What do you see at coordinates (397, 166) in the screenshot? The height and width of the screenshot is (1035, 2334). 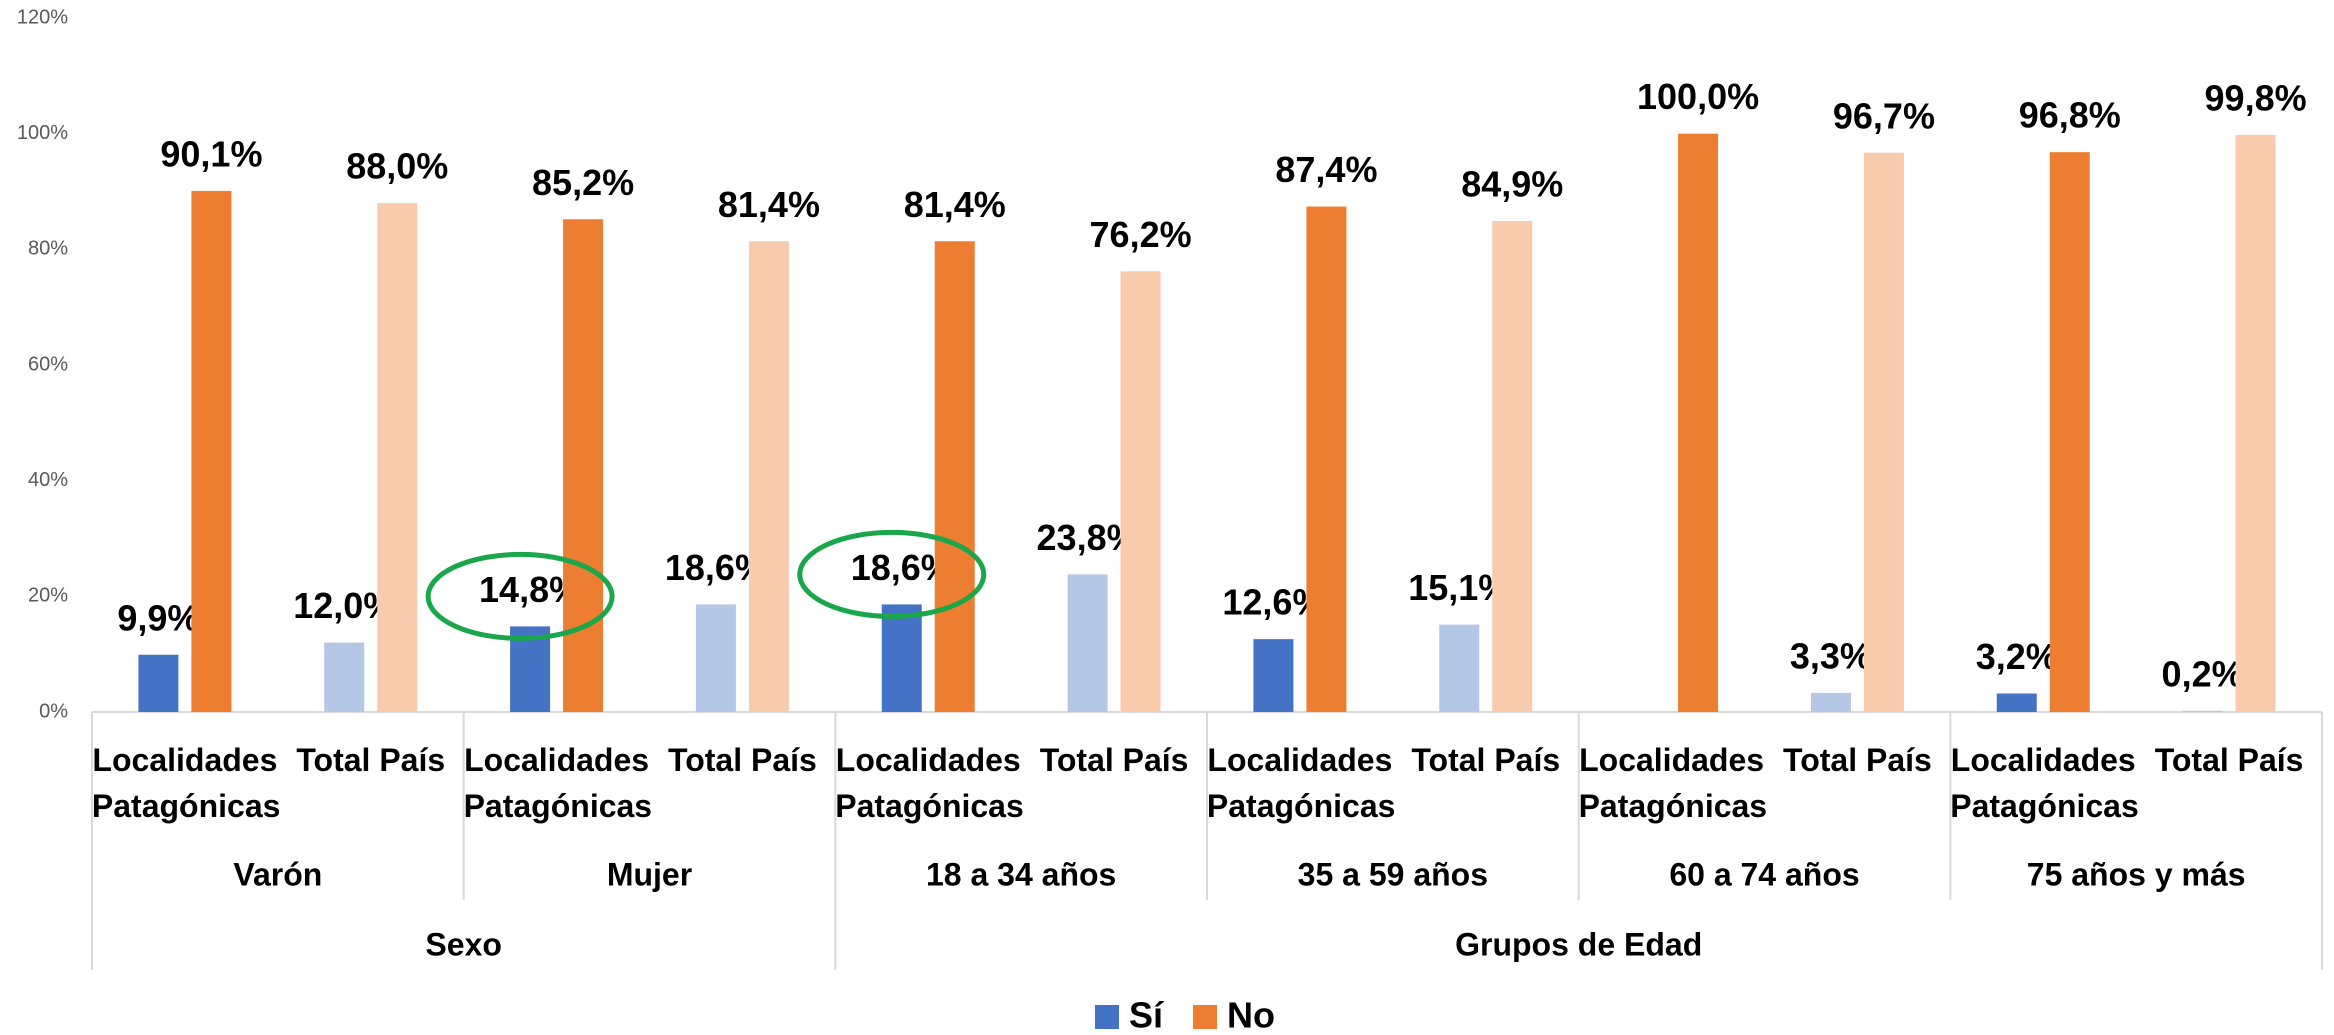 I see `value-label: 88,0%` at bounding box center [397, 166].